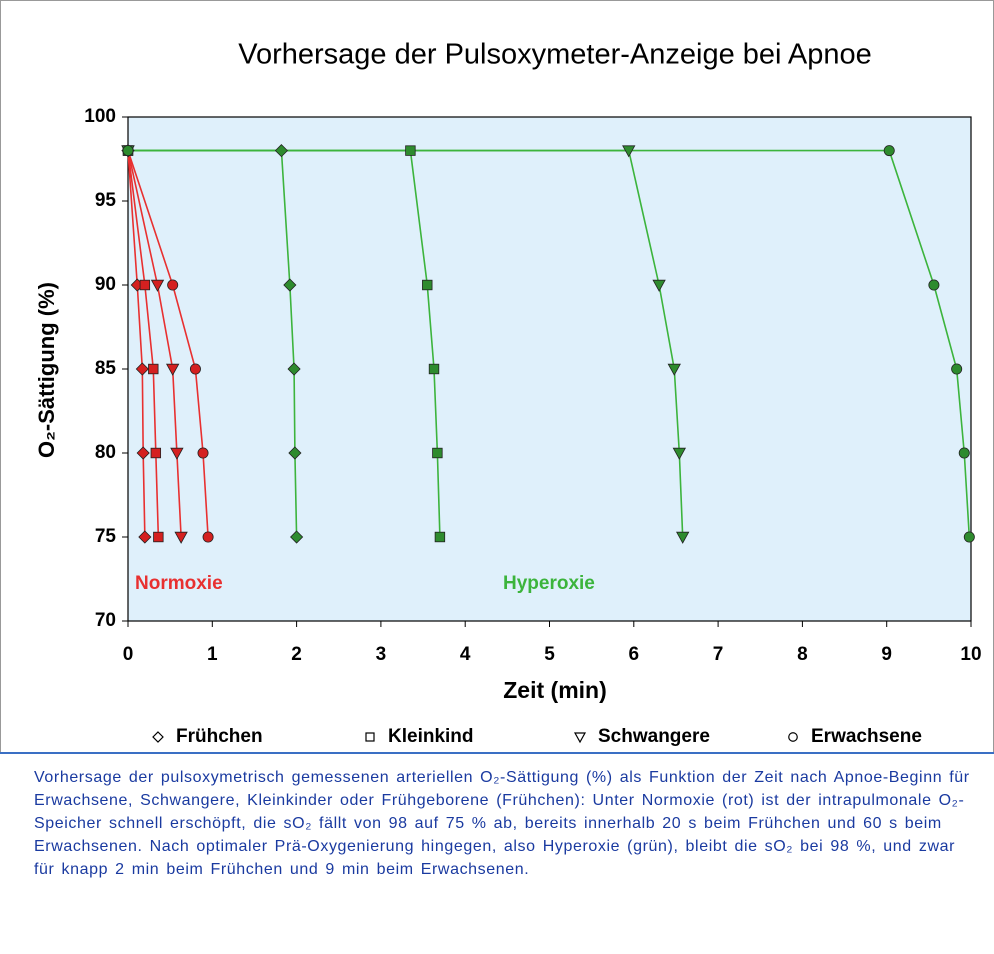 This screenshot has width=994, height=954. Describe the element at coordinates (634, 654) in the screenshot. I see `x-tick-label: 6` at that location.